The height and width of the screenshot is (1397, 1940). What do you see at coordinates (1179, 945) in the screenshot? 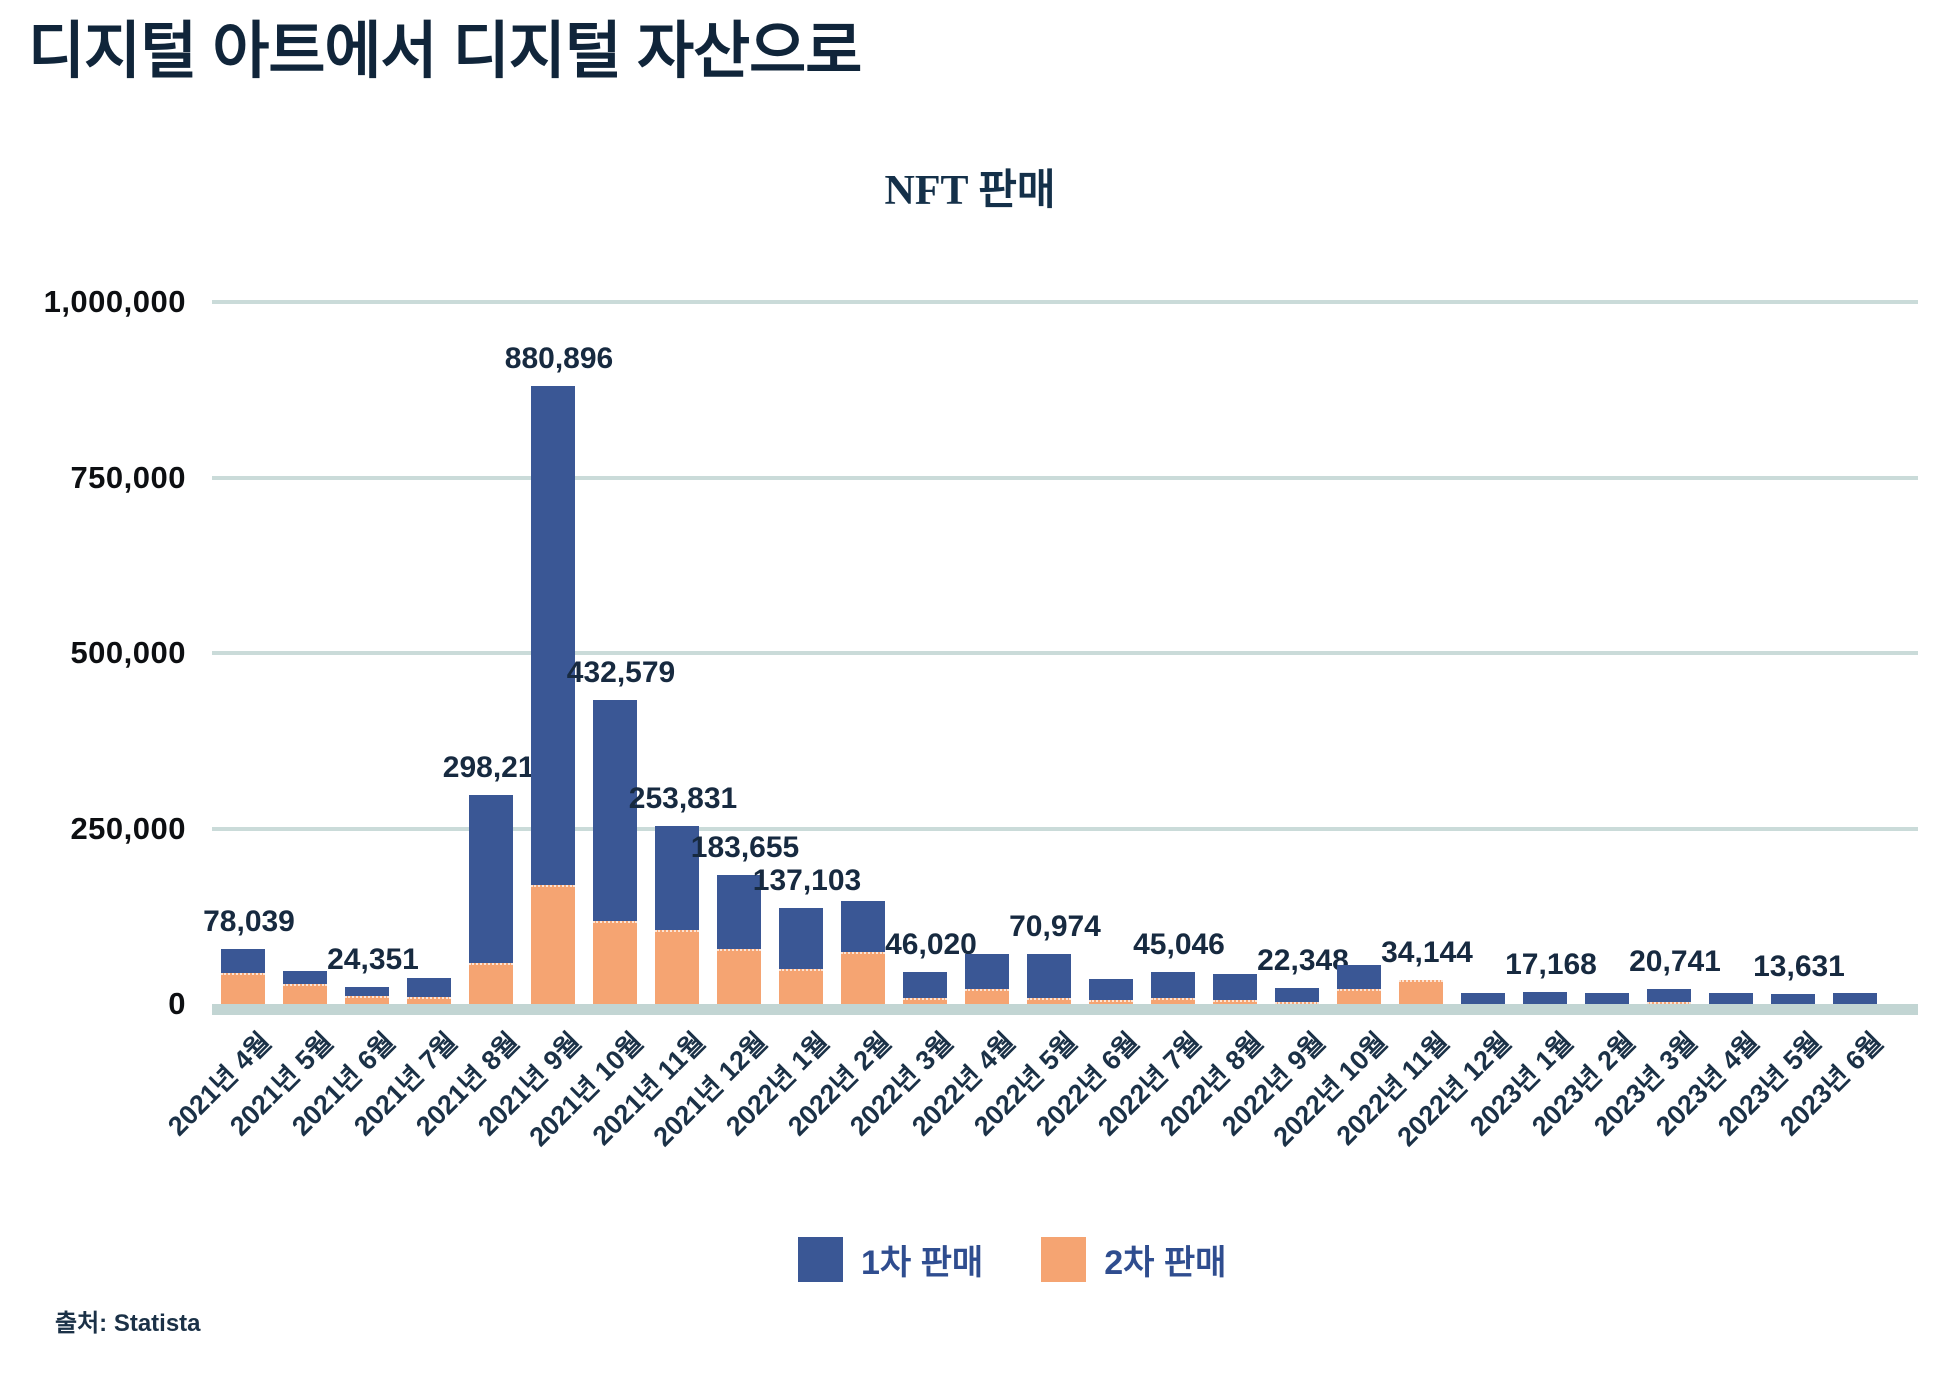
I see `bar-value-label: 45,046` at bounding box center [1179, 945].